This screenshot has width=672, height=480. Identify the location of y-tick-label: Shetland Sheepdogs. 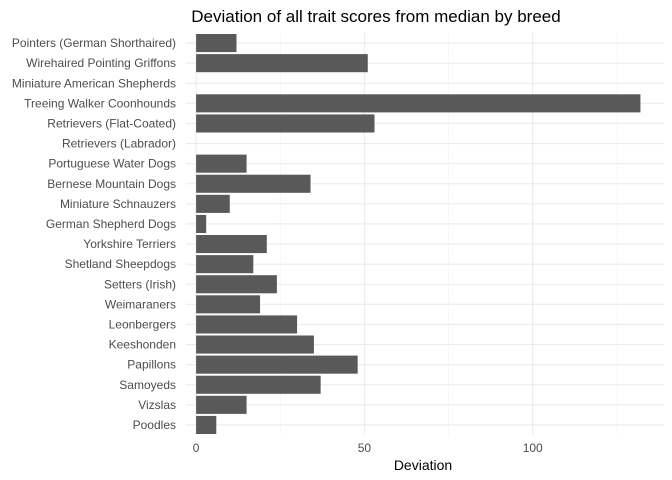
(120, 264).